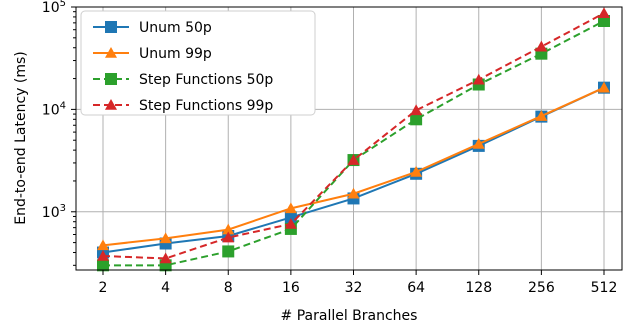 The image size is (636, 325). What do you see at coordinates (604, 288) in the screenshot?
I see `x-tick-label-512: 512` at bounding box center [604, 288].